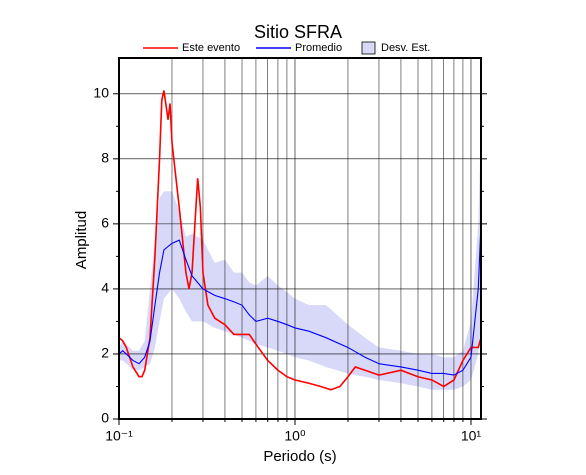 This screenshot has height=475, width=586. What do you see at coordinates (105, 418) in the screenshot?
I see `y-tick-label: 0` at bounding box center [105, 418].